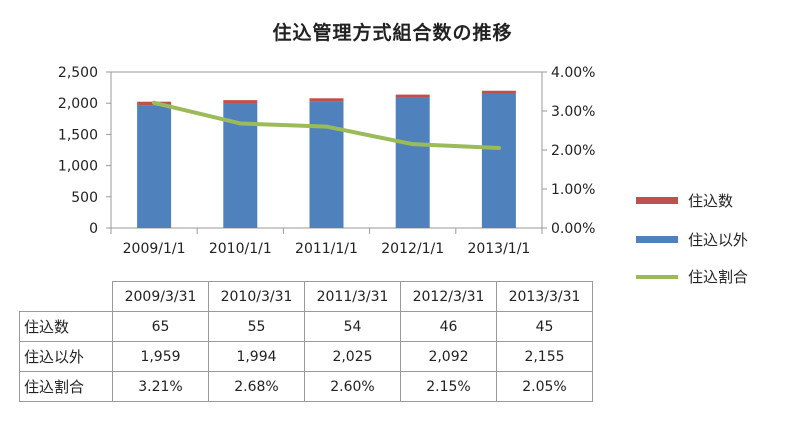  I want to click on table-cell: 45, so click(544, 326).